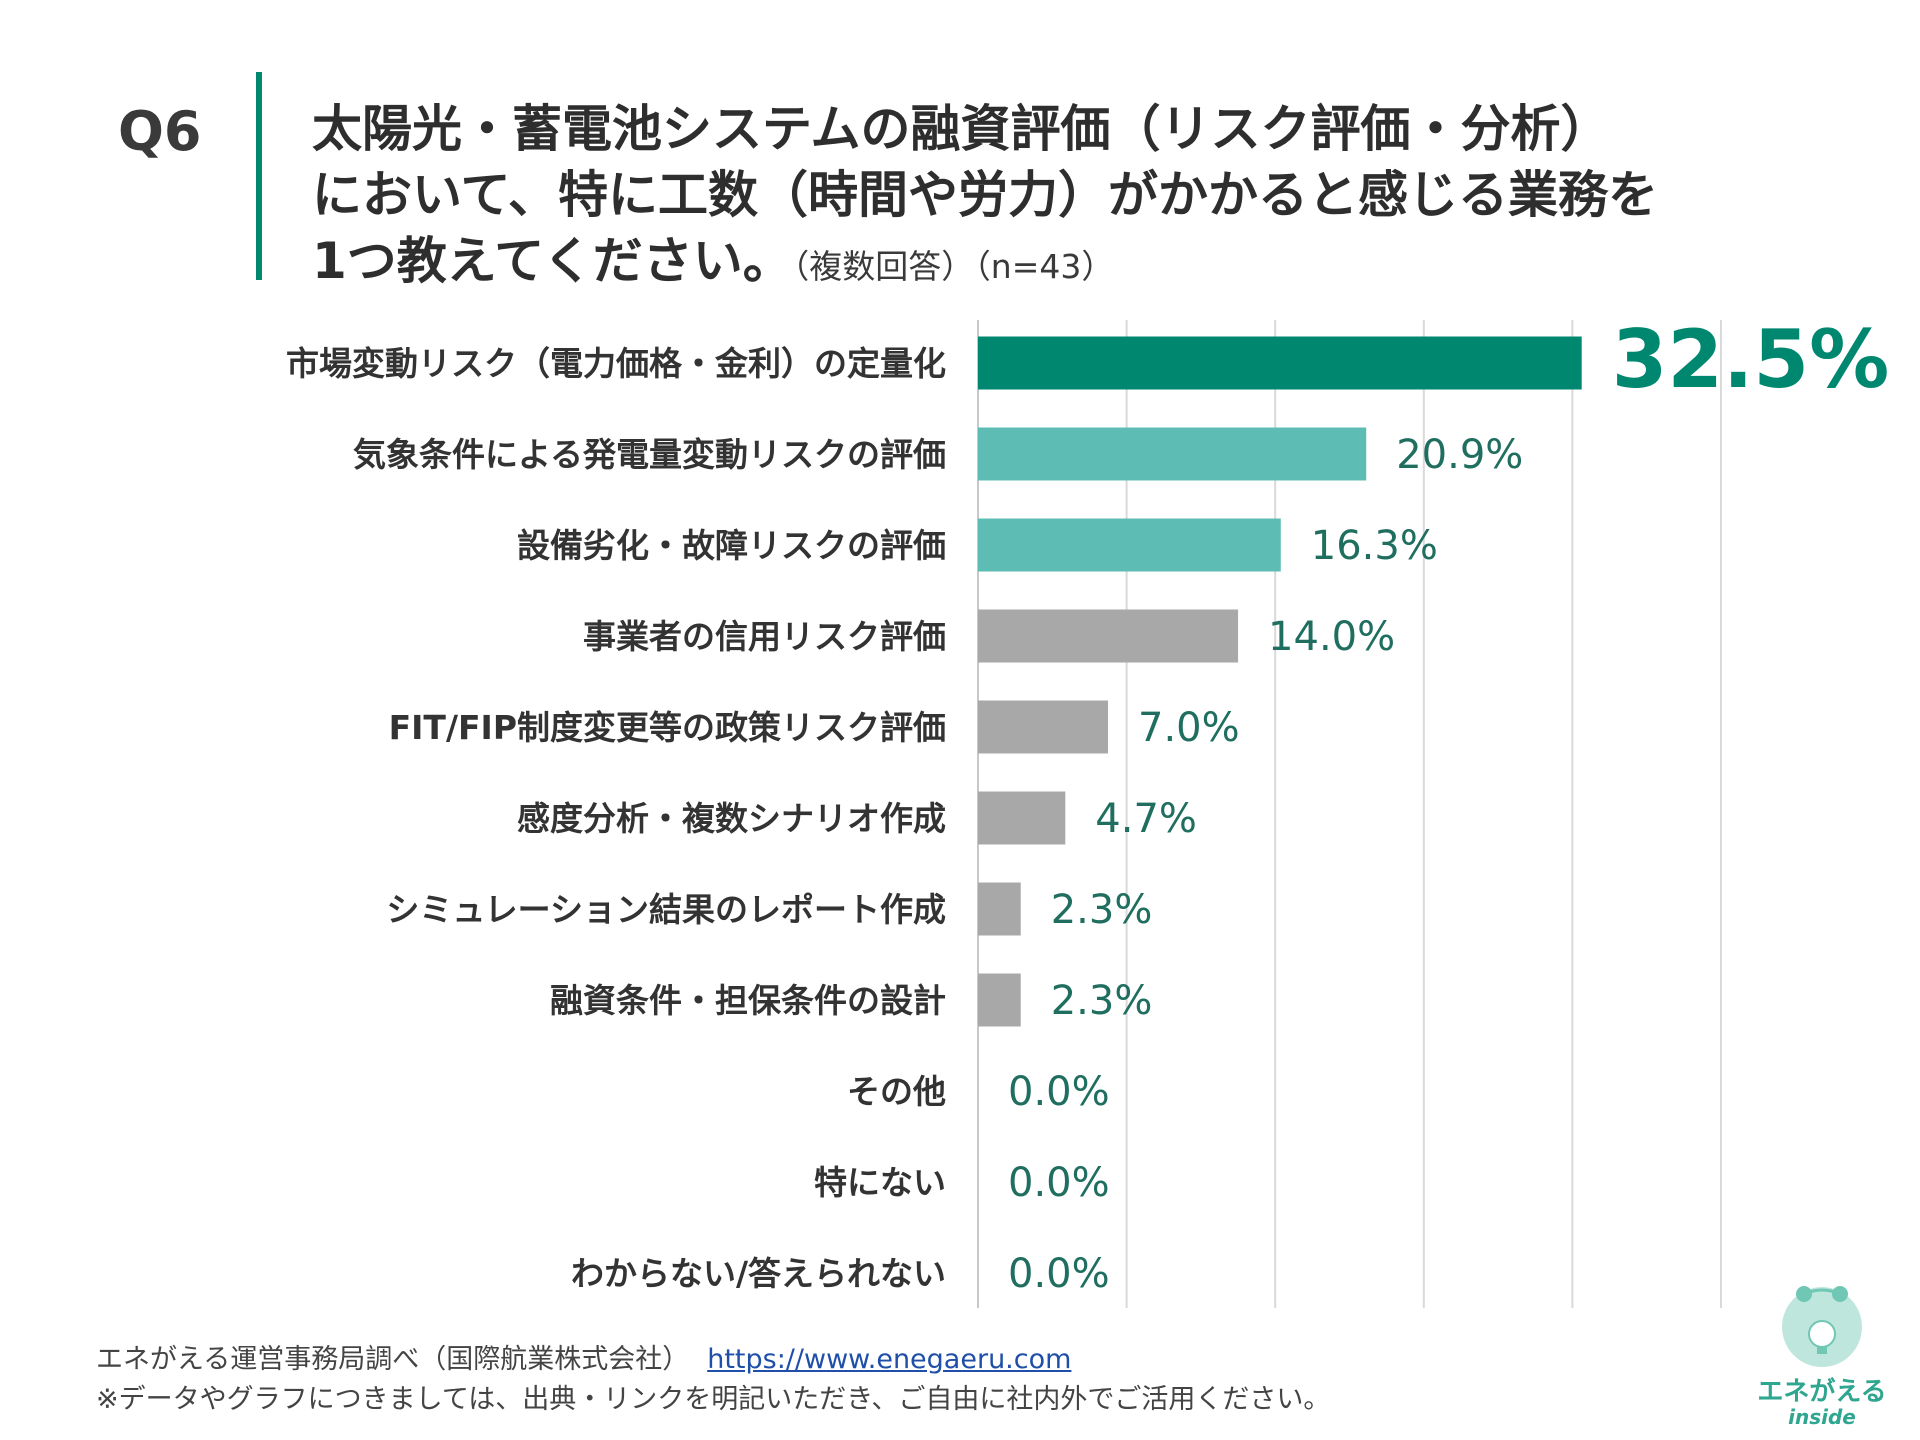 The width and height of the screenshot is (1920, 1440). Describe the element at coordinates (1331, 637) in the screenshot. I see `value-label: 14.0%` at that location.